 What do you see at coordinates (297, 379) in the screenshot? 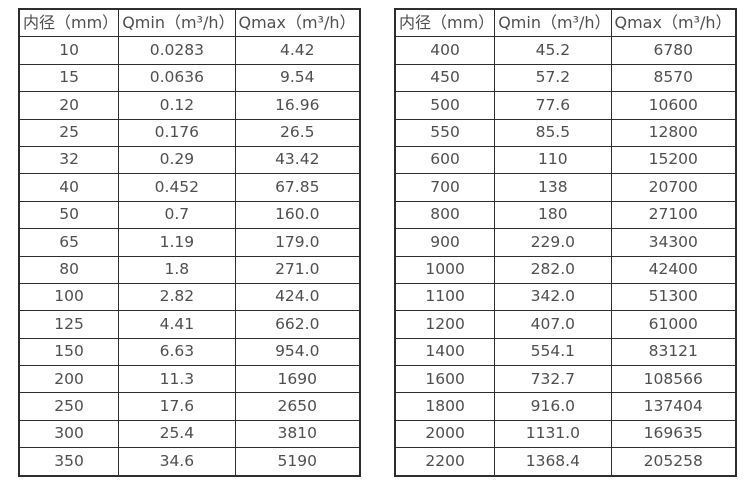
I see `table-cell: 1690` at bounding box center [297, 379].